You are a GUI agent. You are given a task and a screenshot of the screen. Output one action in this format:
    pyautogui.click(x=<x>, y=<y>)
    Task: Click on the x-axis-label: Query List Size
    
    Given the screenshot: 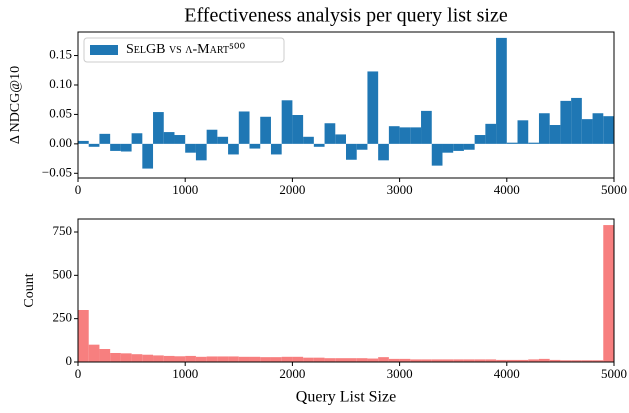 What is the action you would take?
    pyautogui.click(x=346, y=397)
    